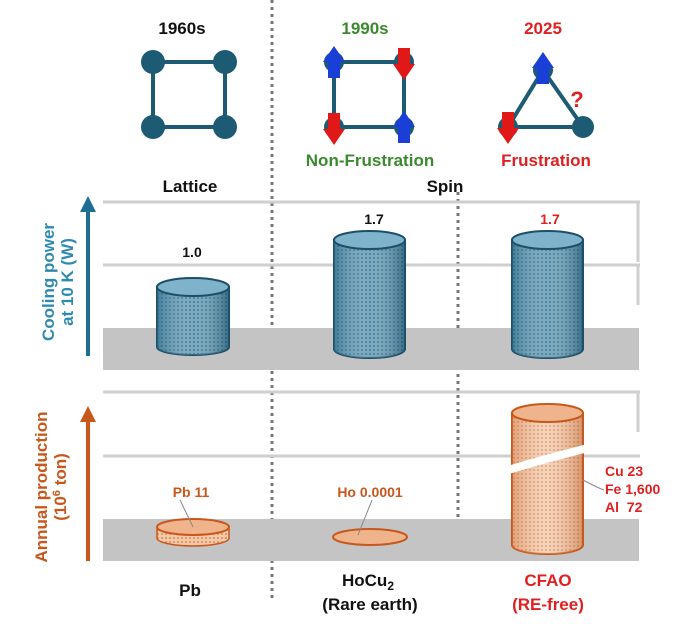 The height and width of the screenshot is (624, 698). Describe the element at coordinates (368, 582) in the screenshot. I see `material-hocu2: HoCu2` at that location.